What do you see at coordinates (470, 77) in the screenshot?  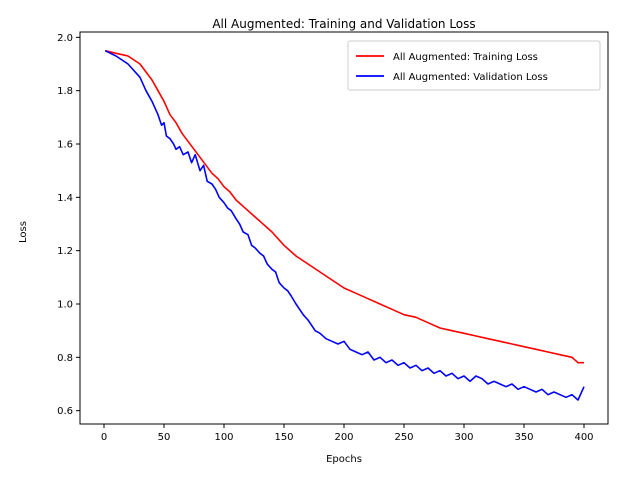 I see `legend-label-validation: All Augmented: Validation Loss` at bounding box center [470, 77].